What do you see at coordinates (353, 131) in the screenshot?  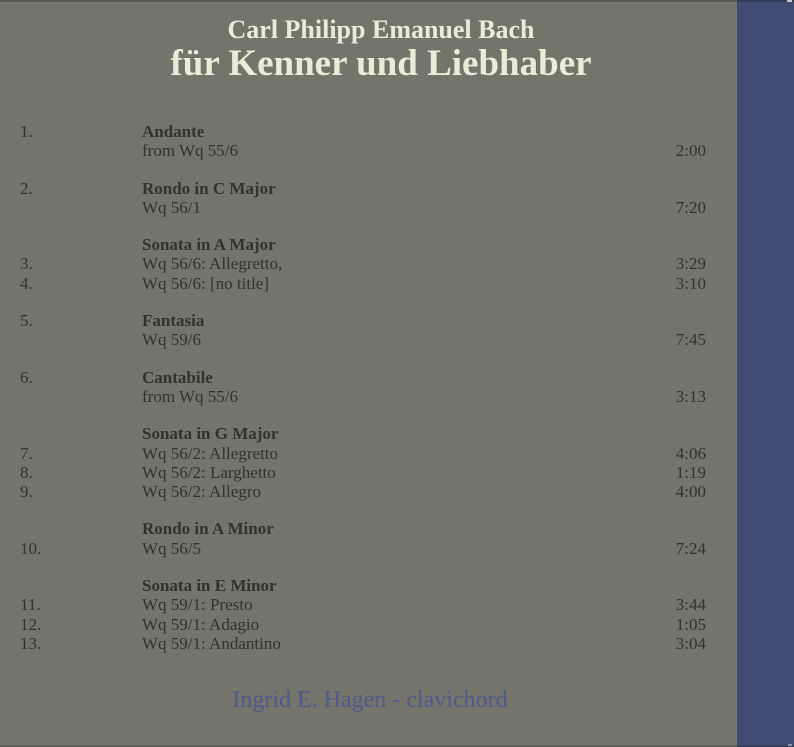 I see `work-heading-line: 1. Andante` at bounding box center [353, 131].